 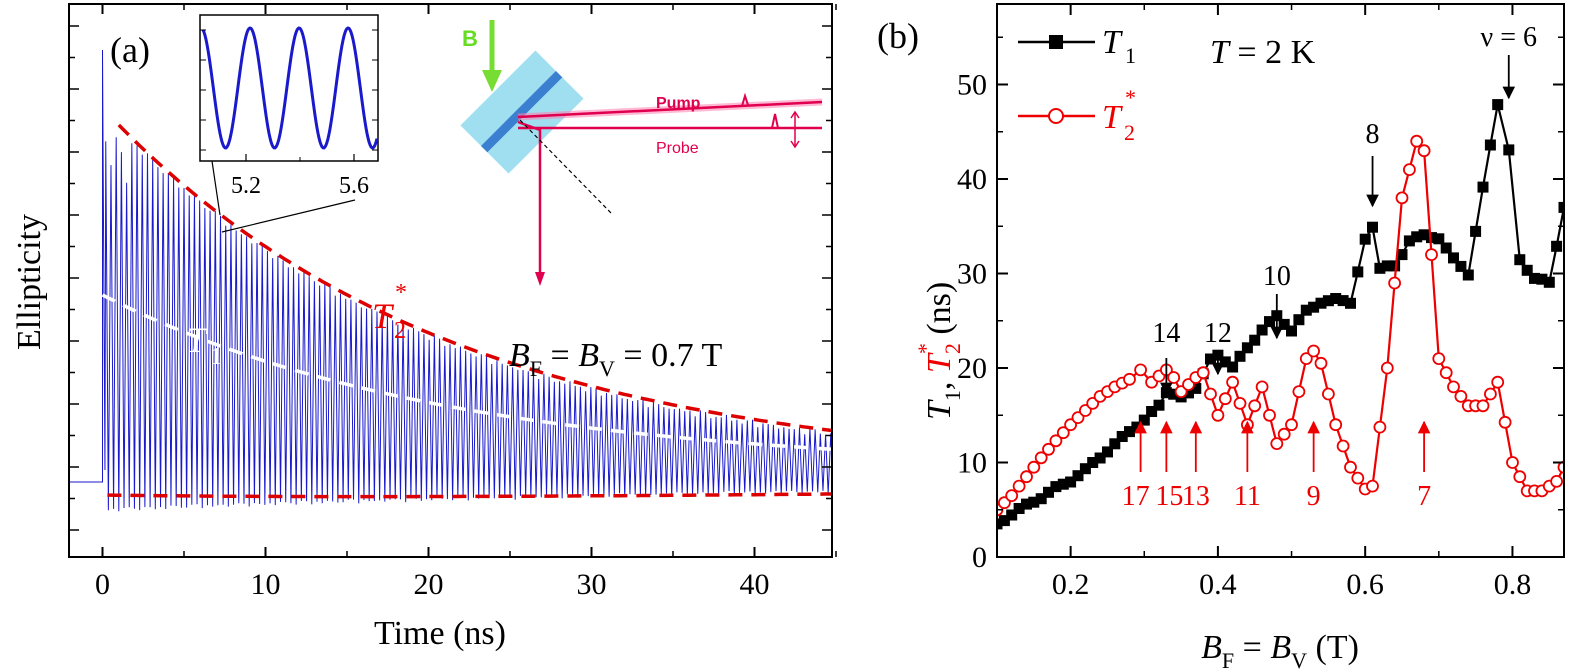 I want to click on red-arrow-label: 11, so click(x=1247, y=496).